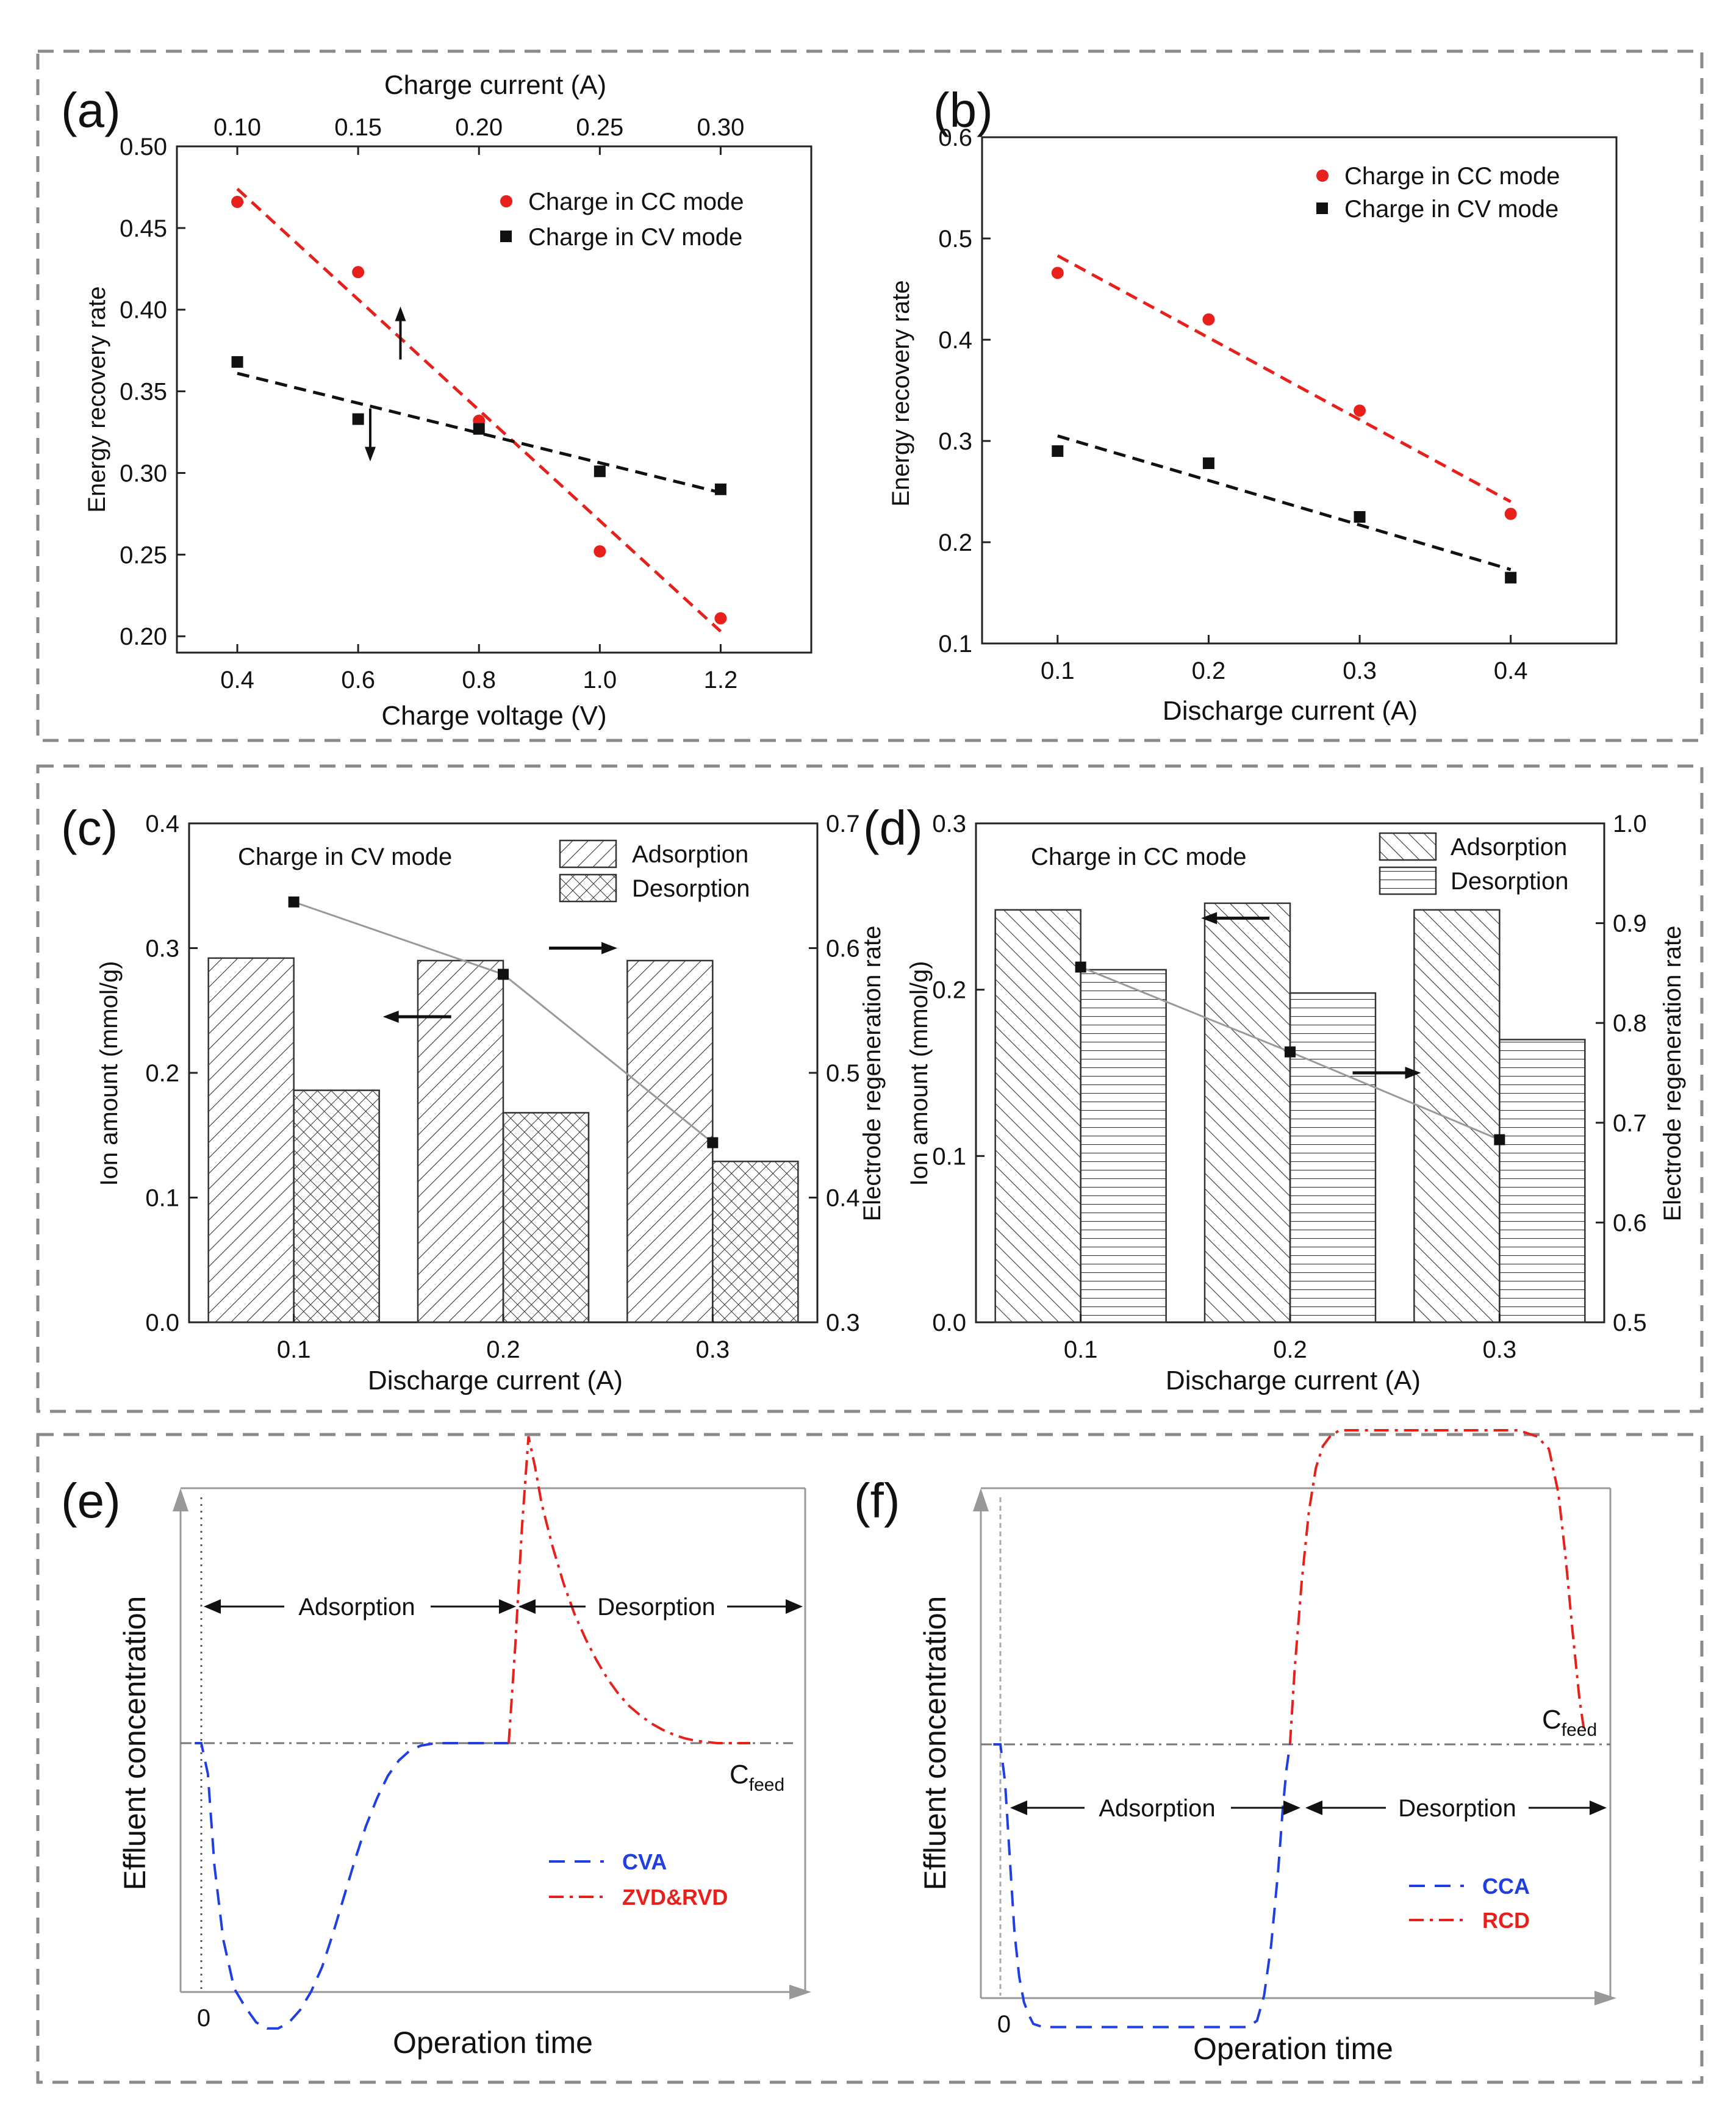 Image resolution: width=1736 pixels, height=2103 pixels. What do you see at coordinates (135, 1744) in the screenshot?
I see `panel-e-y-axis-title: Effluent concentration` at bounding box center [135, 1744].